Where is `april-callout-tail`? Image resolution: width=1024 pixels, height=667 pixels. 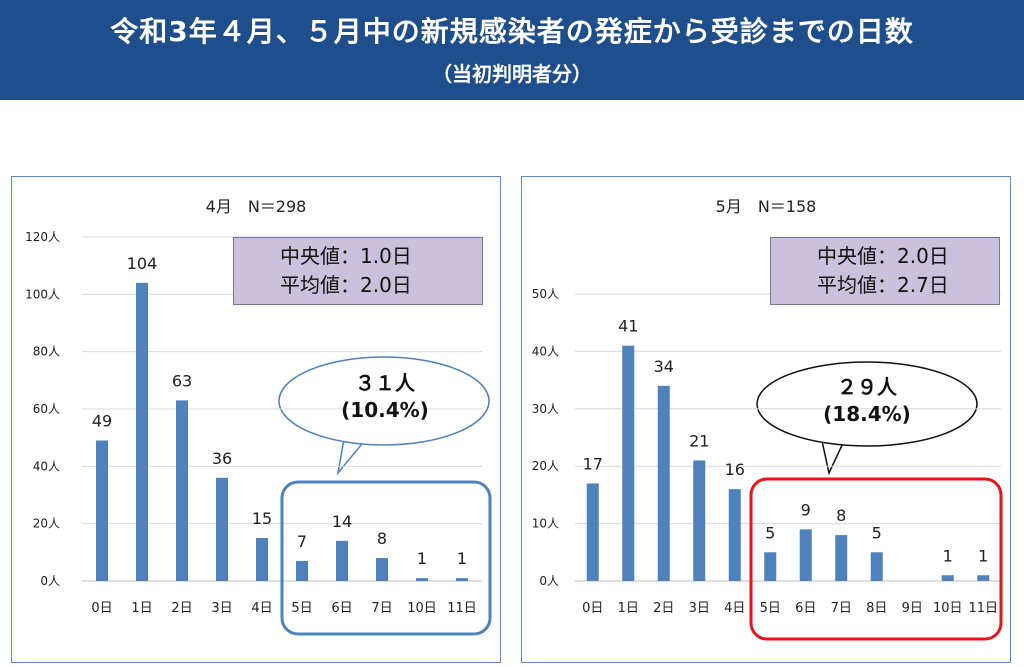
april-callout-tail is located at coordinates (351, 457).